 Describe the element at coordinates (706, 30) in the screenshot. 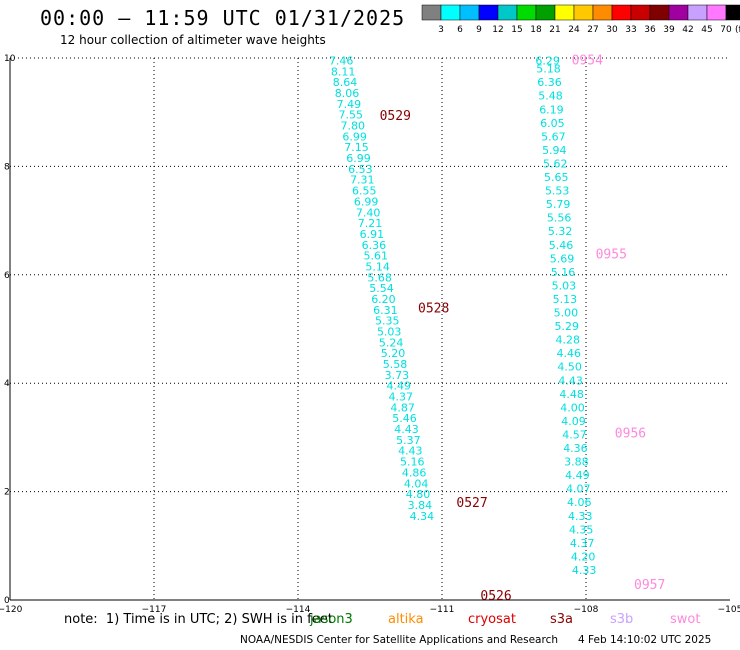

I see `color-scale-tick-label: 45` at that location.